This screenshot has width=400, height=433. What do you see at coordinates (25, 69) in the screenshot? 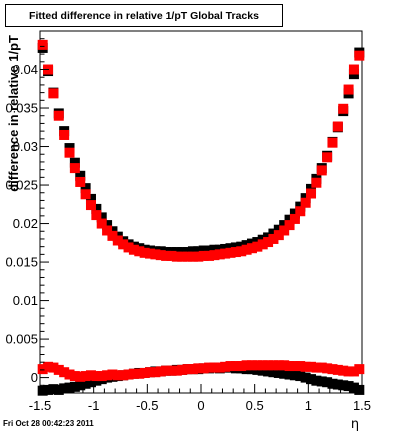
I see `y-tick-label: 0.04` at bounding box center [25, 69].